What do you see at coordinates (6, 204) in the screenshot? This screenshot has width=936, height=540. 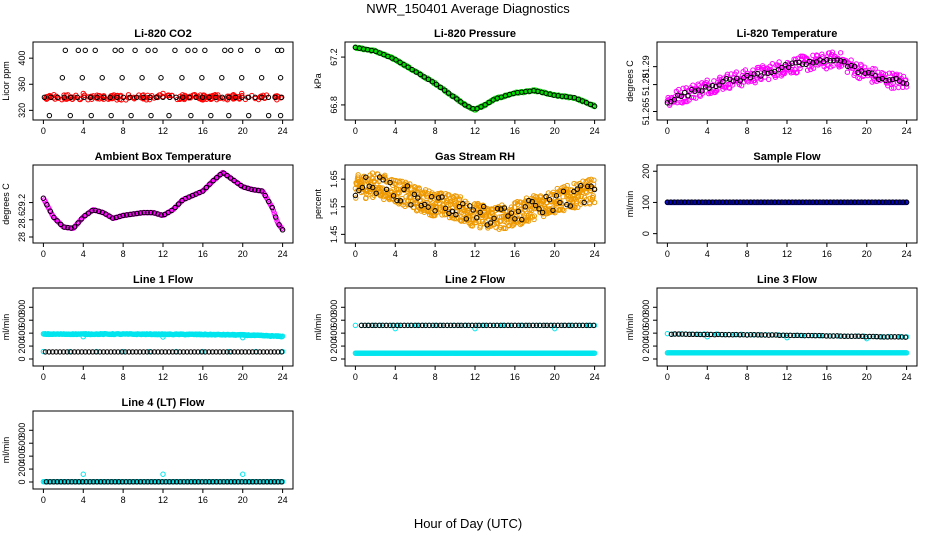 I see `y-axis-title: degrees C` at bounding box center [6, 204].